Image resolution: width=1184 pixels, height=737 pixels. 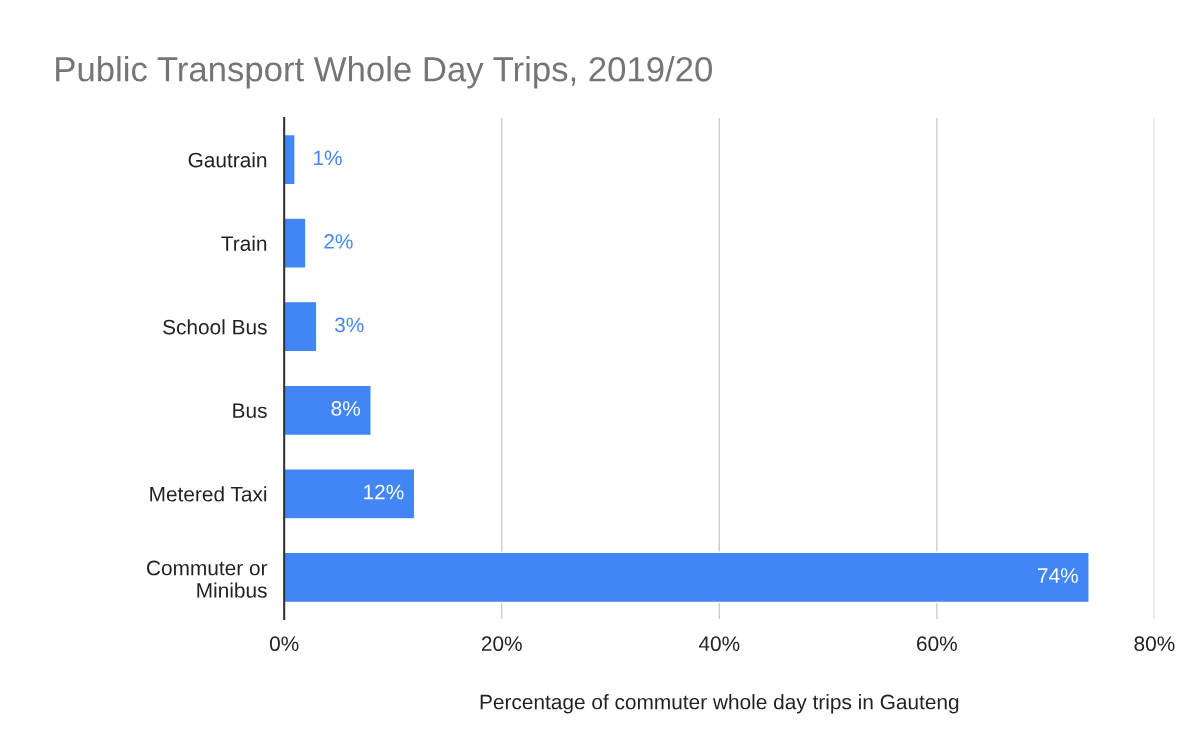 I want to click on y-tick-label: Metered Taxi, so click(x=208, y=494).